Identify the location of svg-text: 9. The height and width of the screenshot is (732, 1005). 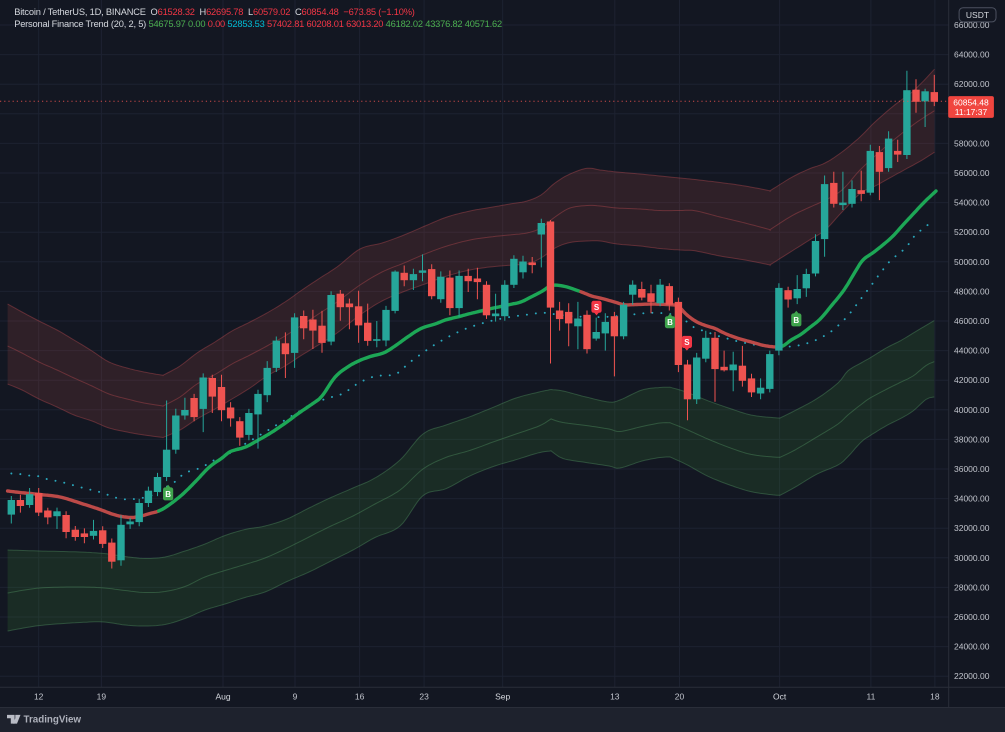
(295, 696).